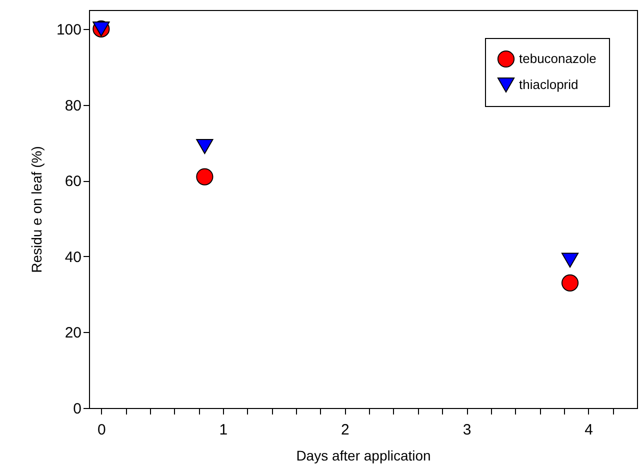 This screenshot has height=473, width=643. What do you see at coordinates (363, 456) in the screenshot?
I see `x-axis-title: Days after application` at bounding box center [363, 456].